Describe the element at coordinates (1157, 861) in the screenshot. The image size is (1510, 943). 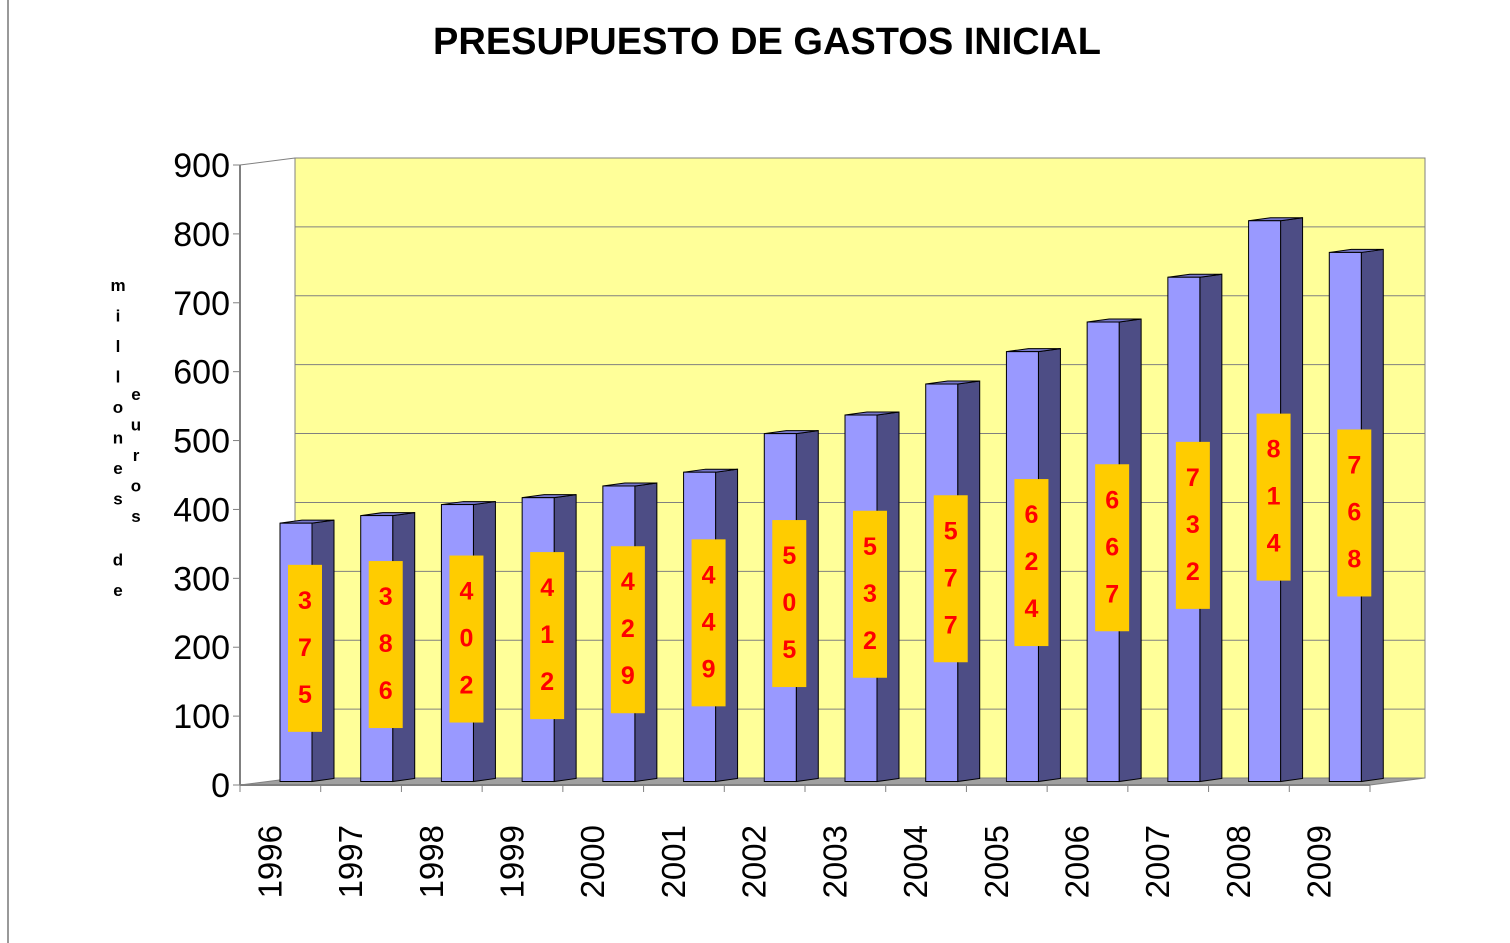
I see `x-tick-label: 2007` at that location.